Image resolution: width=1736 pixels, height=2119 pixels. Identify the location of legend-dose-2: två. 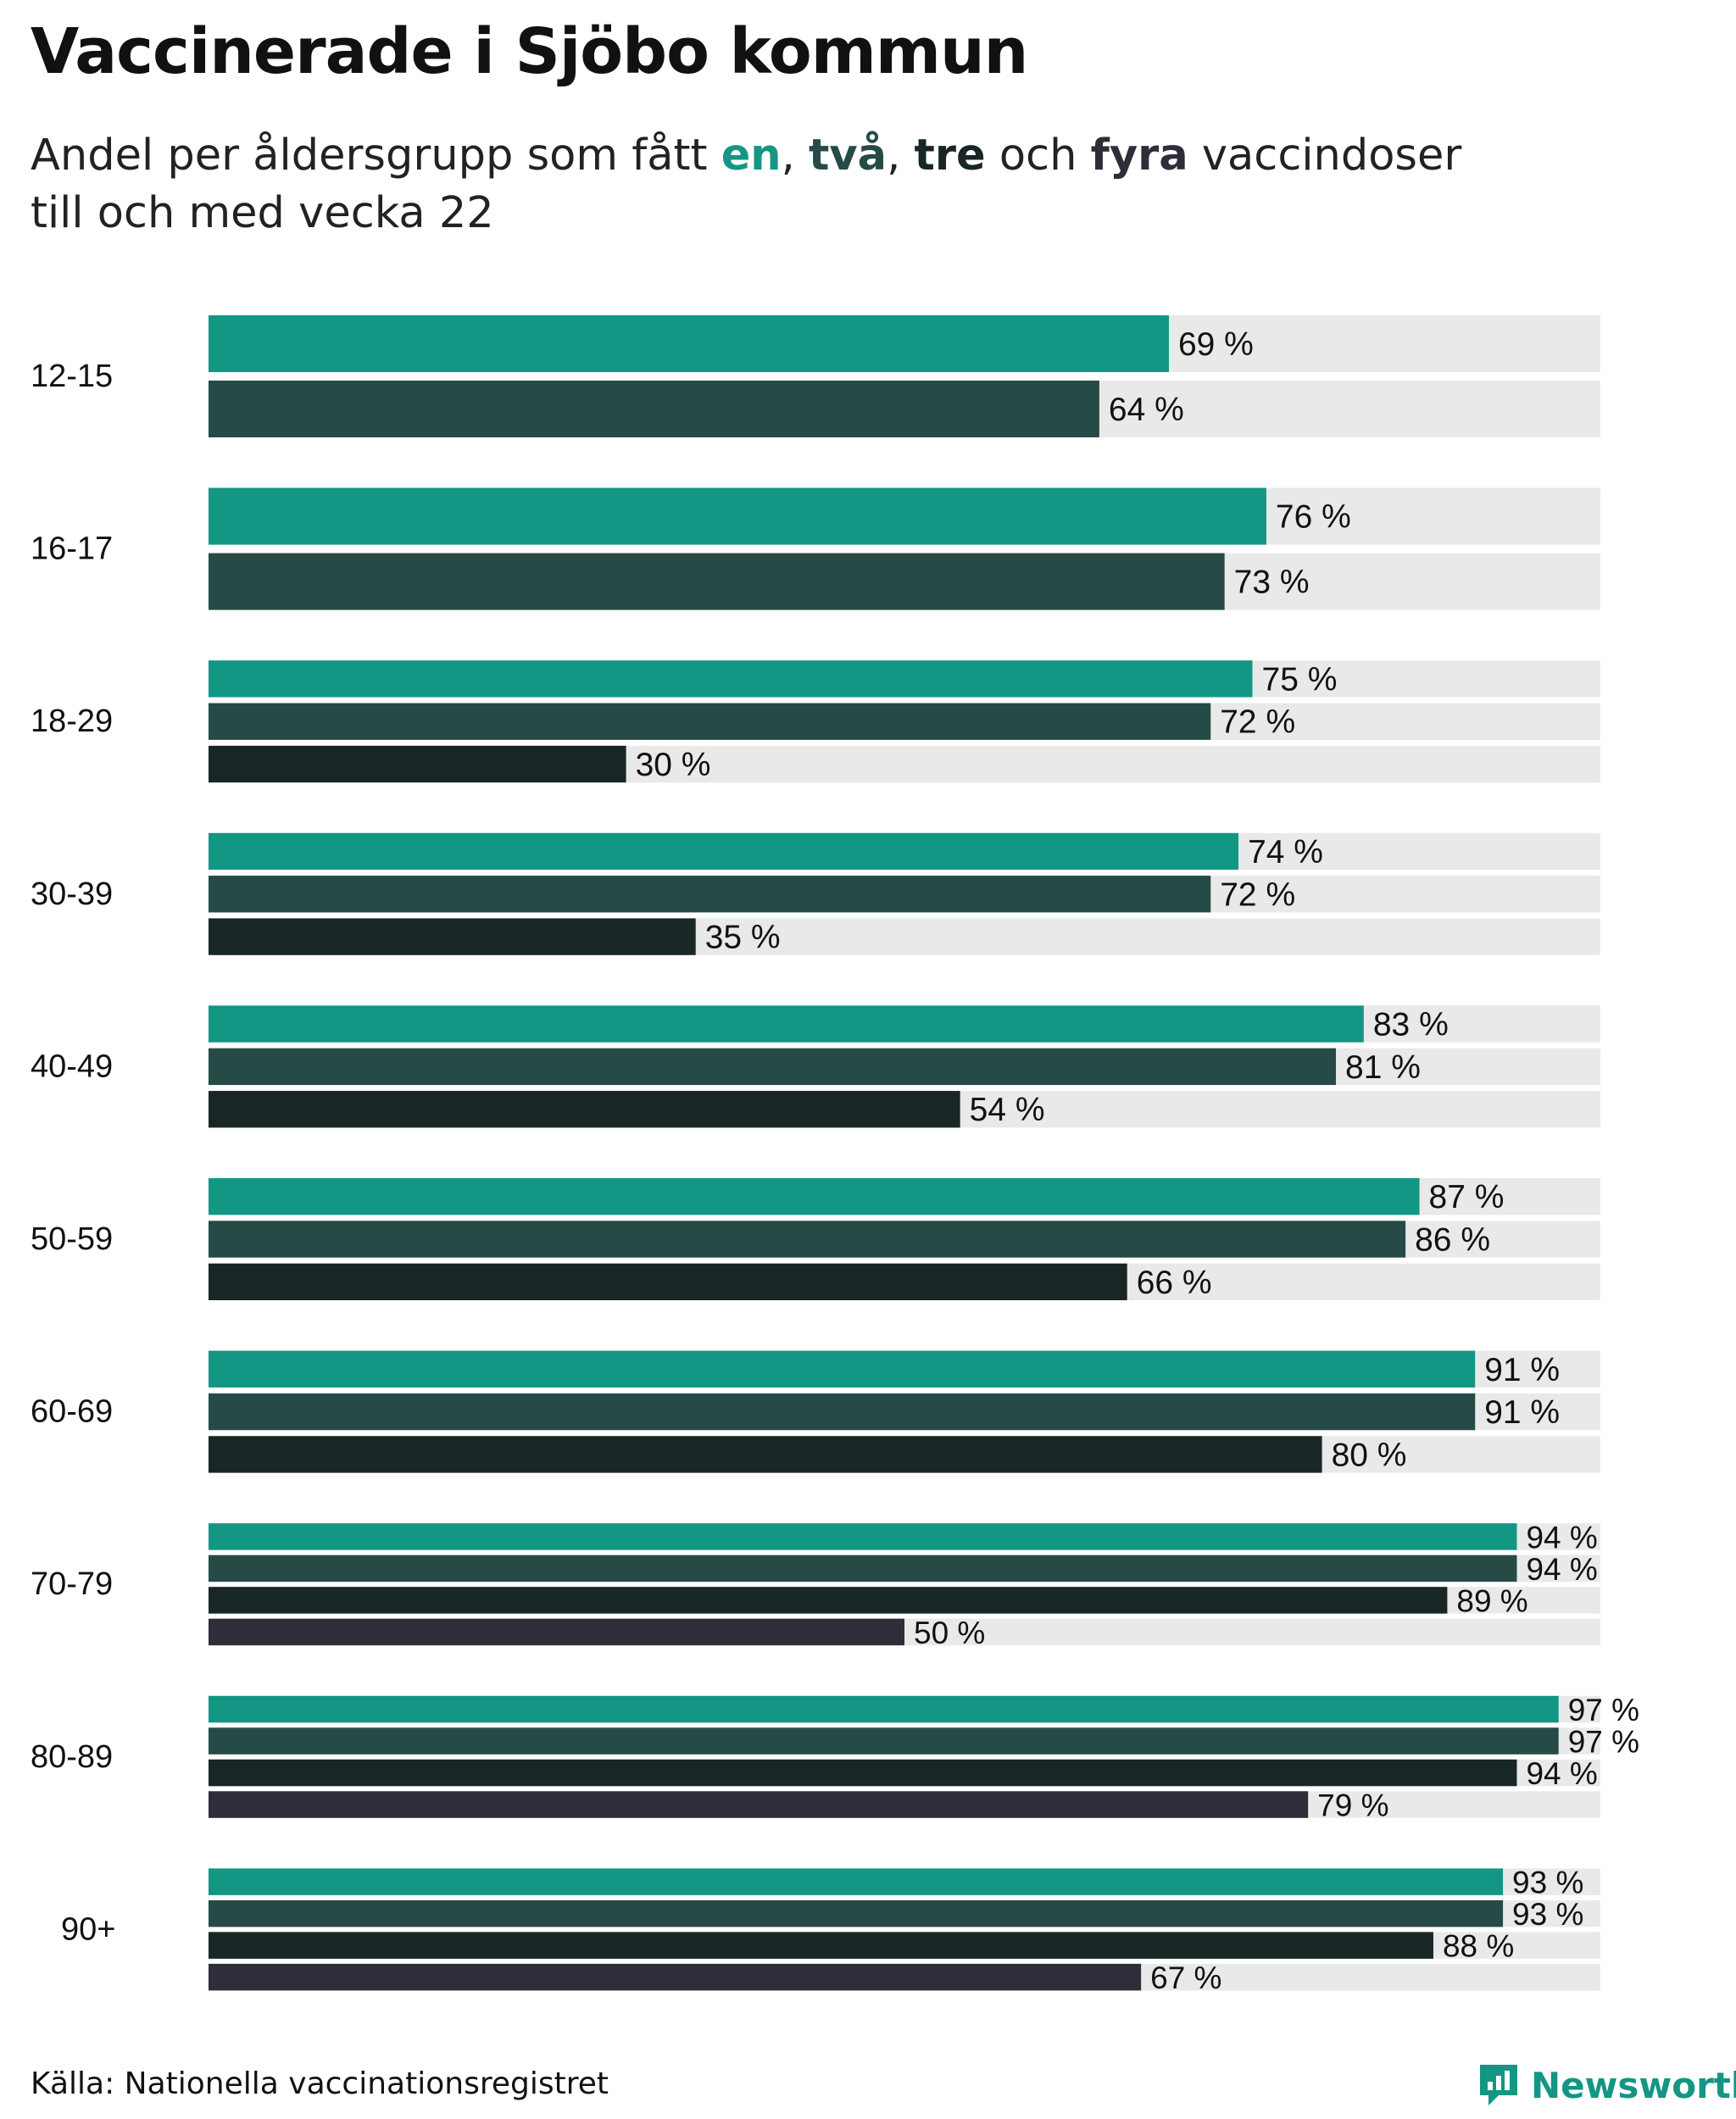
(848, 156).